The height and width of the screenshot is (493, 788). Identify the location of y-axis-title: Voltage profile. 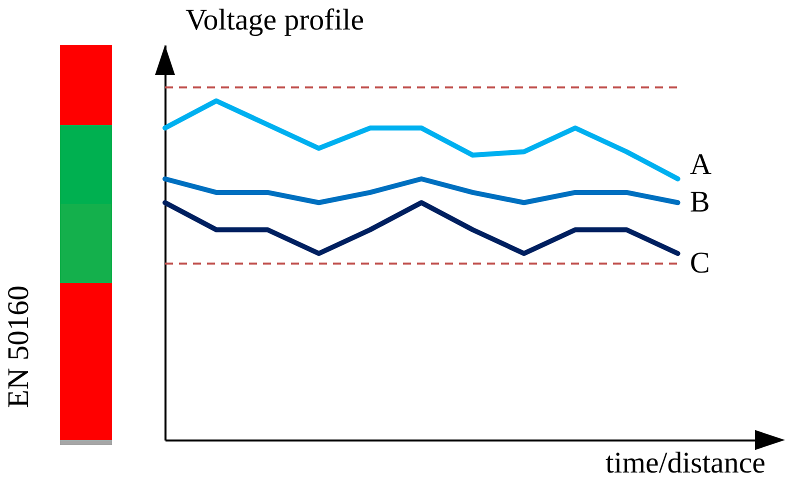
(275, 20).